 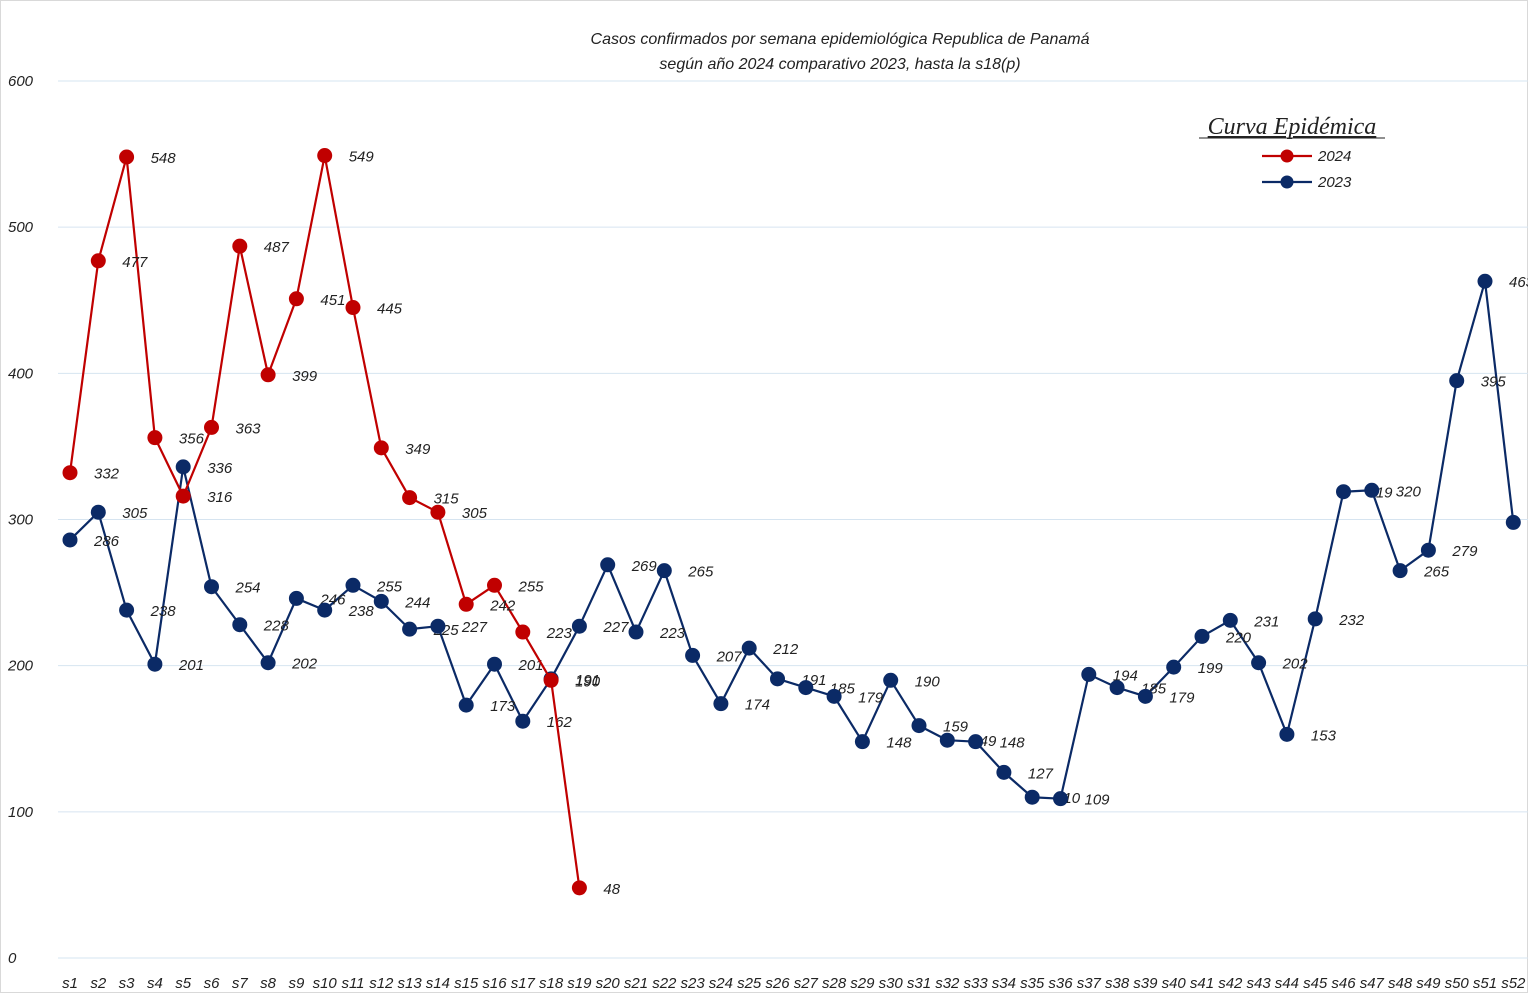 I want to click on point-2023-s20, so click(x=608, y=565).